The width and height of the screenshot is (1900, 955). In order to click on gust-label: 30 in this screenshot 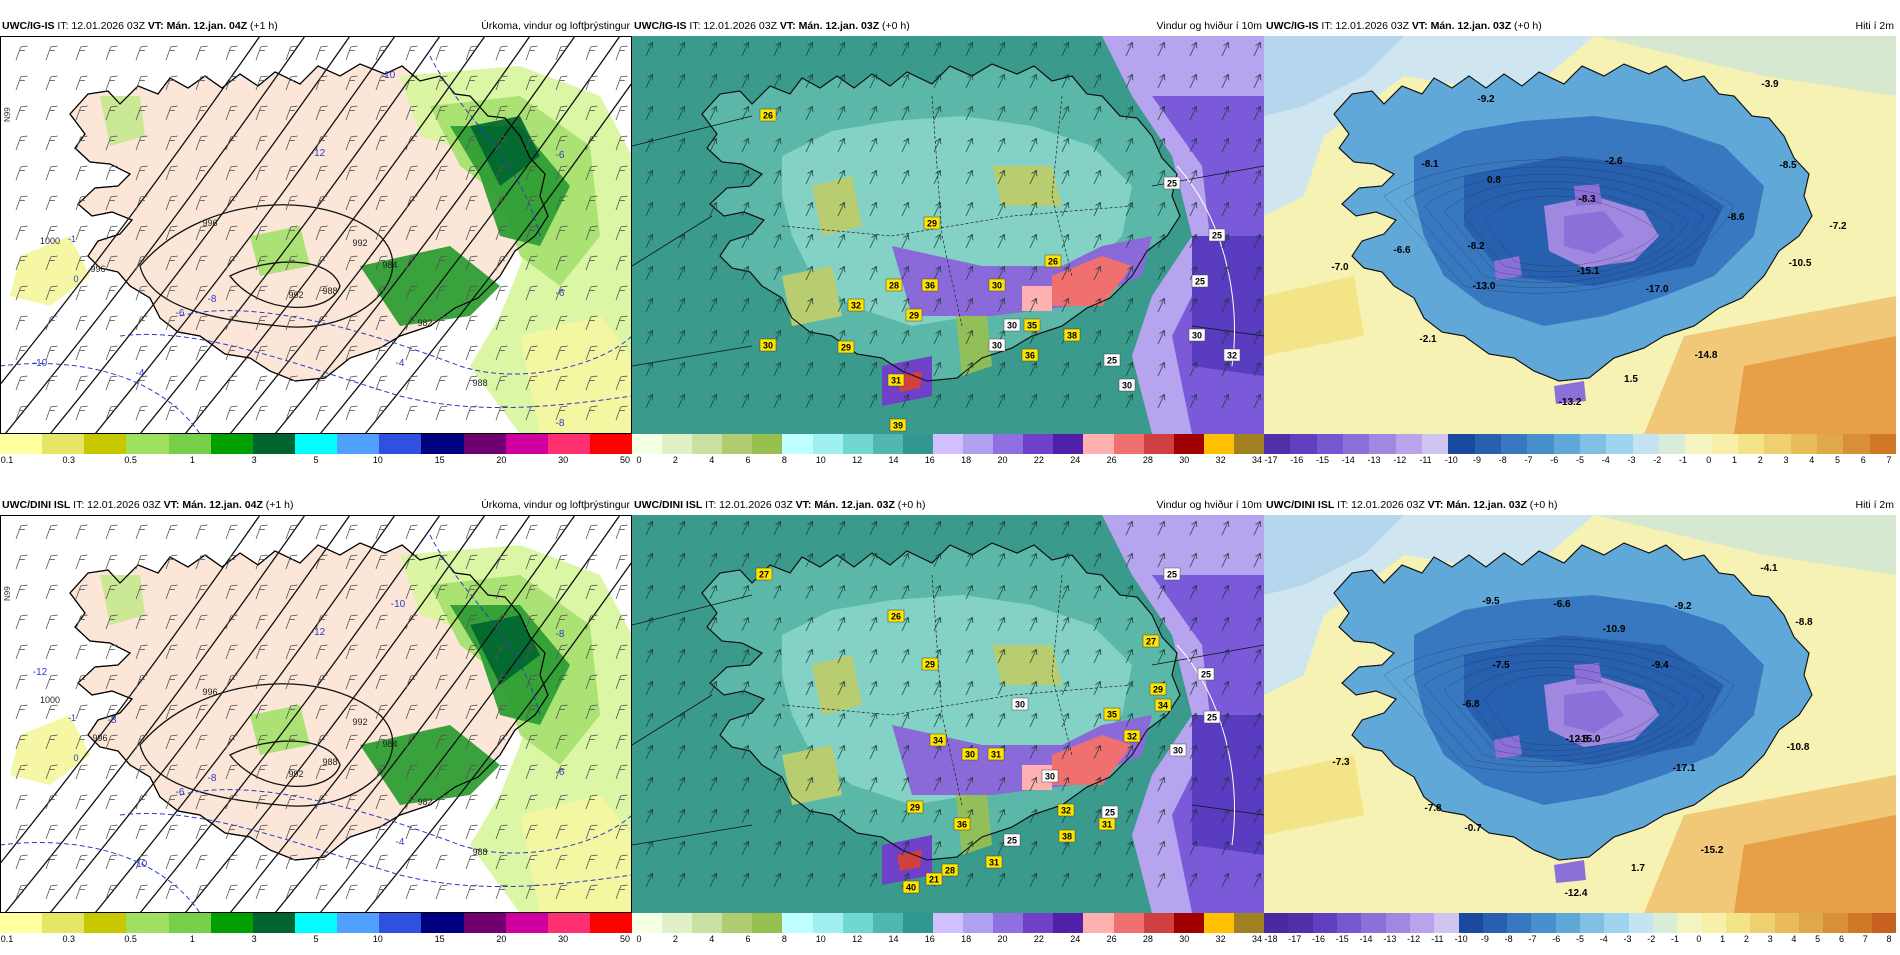, I will do `click(768, 345)`.